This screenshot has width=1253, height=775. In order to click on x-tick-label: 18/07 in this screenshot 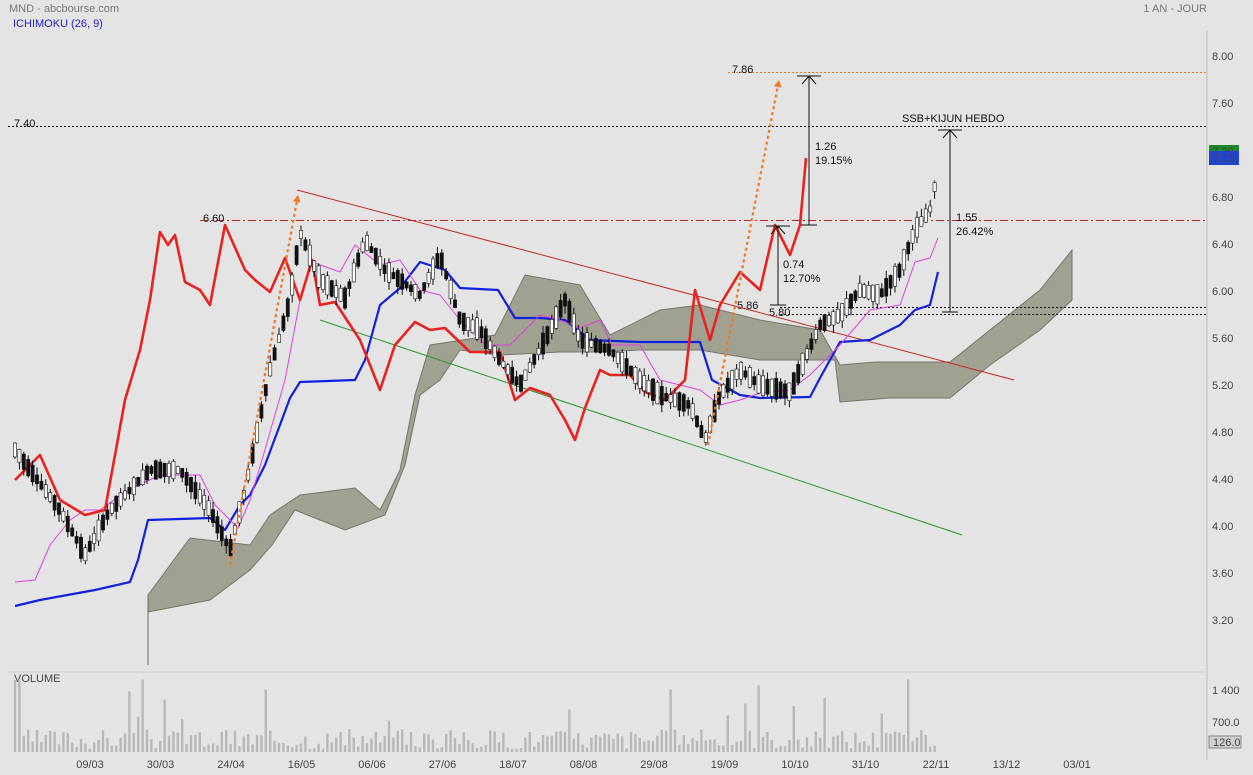, I will do `click(513, 765)`.